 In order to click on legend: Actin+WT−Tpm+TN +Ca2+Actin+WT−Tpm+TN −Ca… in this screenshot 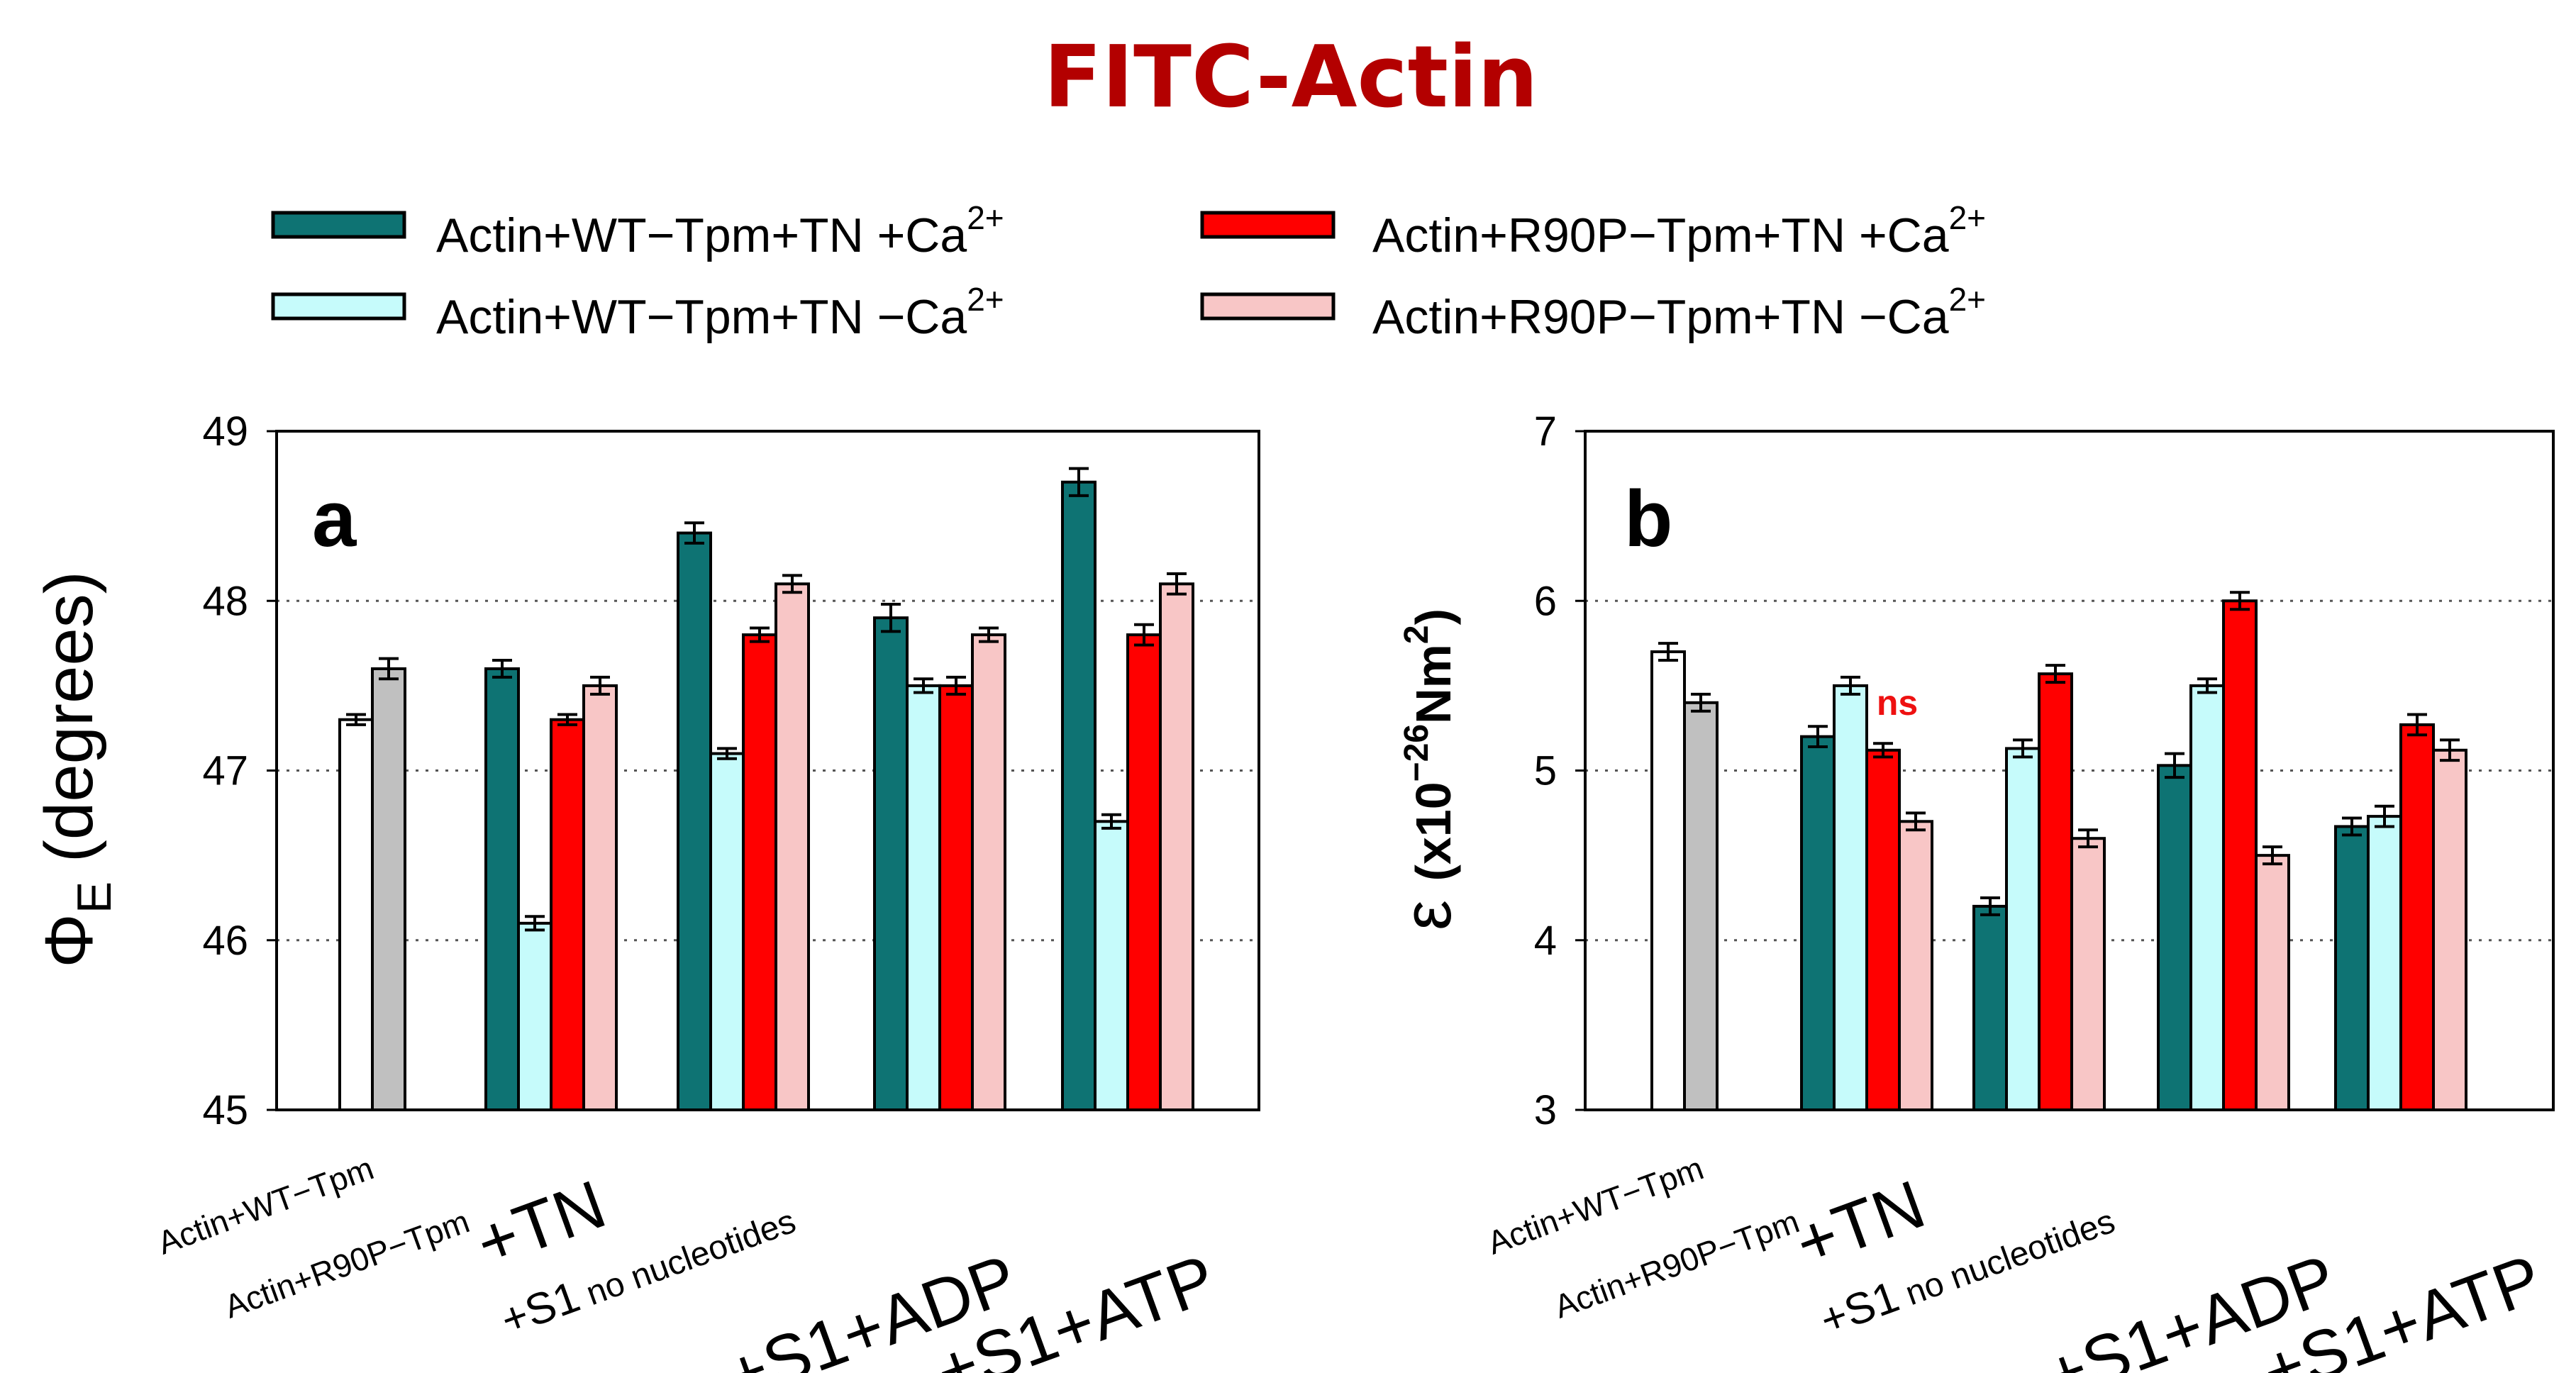, I will do `click(1128, 271)`.